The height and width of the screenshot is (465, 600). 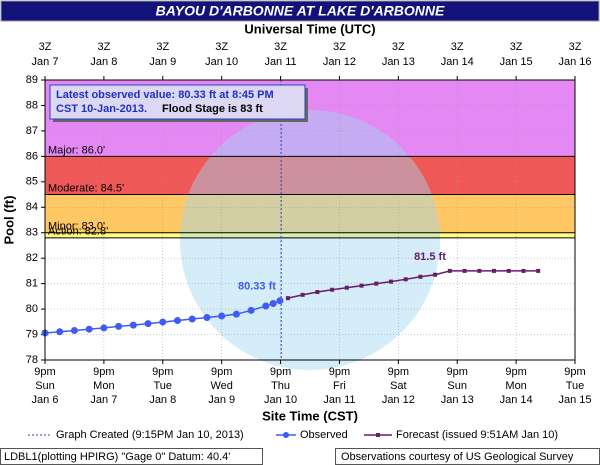 I want to click on x-tick-label: Jan 7, so click(x=103, y=400).